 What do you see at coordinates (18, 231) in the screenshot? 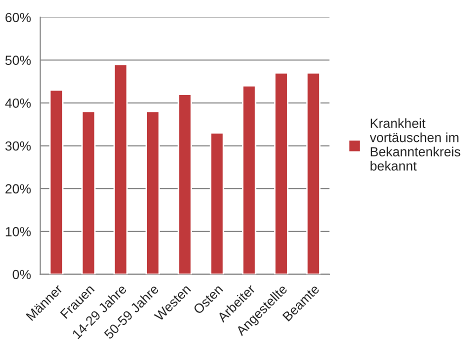
I see `y-tick-label: 10%` at bounding box center [18, 231].